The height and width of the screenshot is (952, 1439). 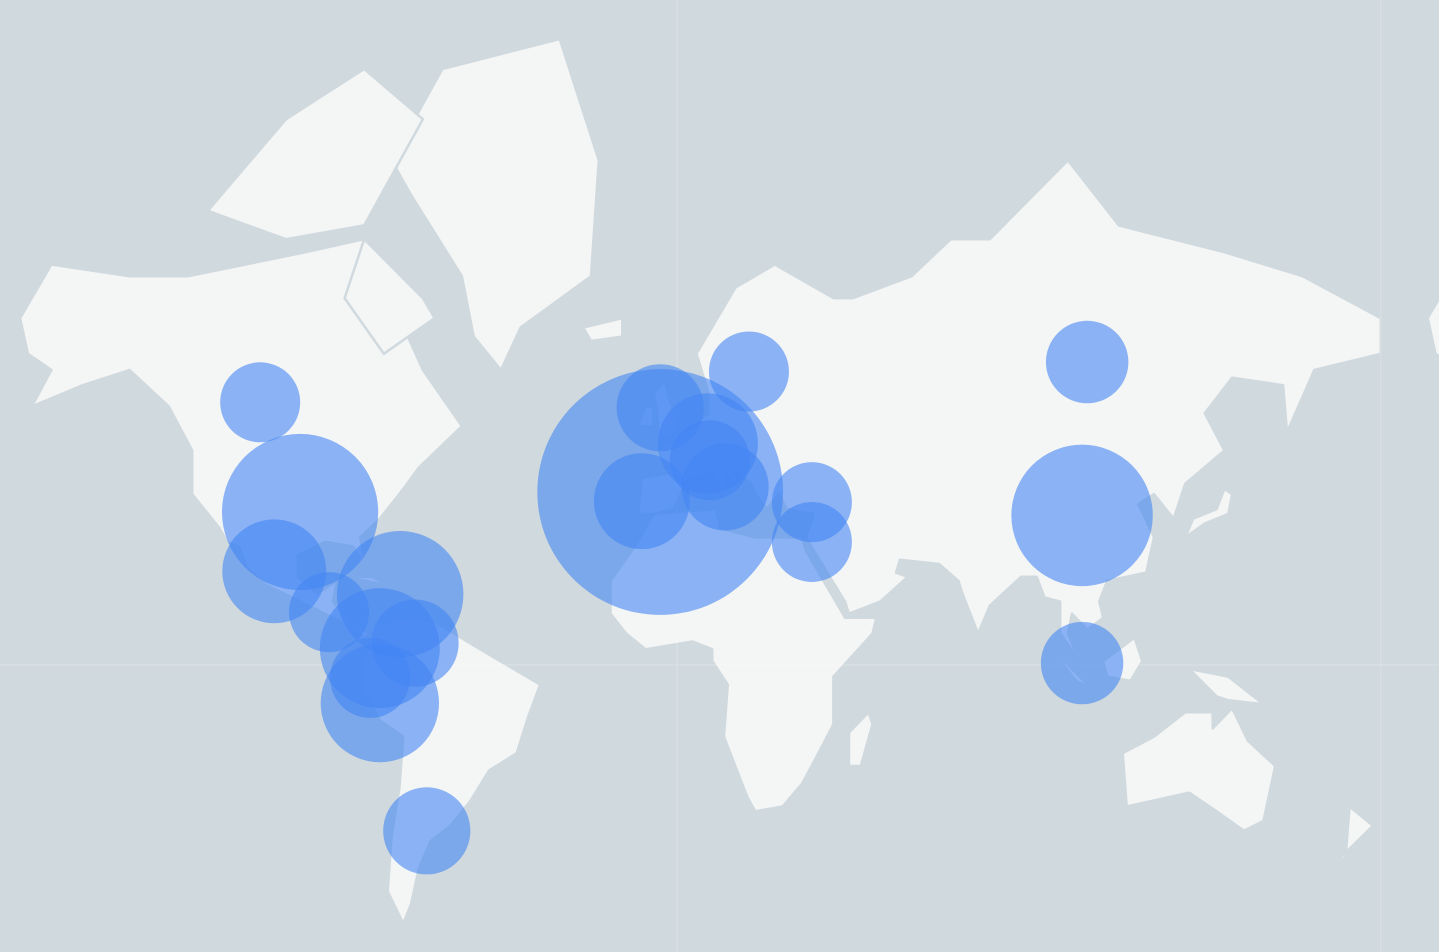 I want to click on land-iceland, so click(x=602, y=329).